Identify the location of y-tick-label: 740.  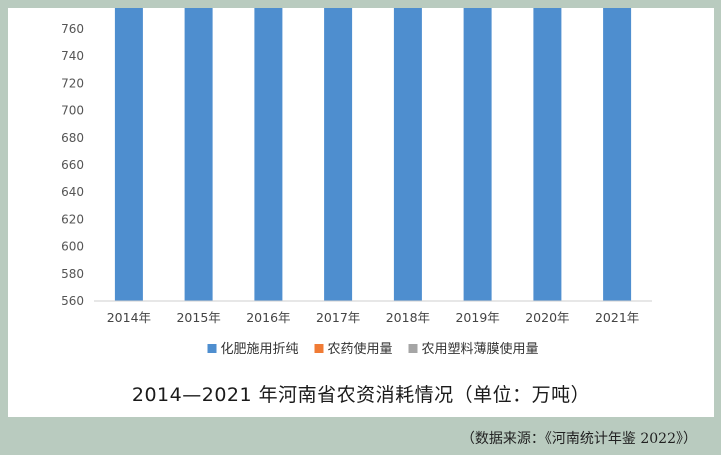
(72, 56).